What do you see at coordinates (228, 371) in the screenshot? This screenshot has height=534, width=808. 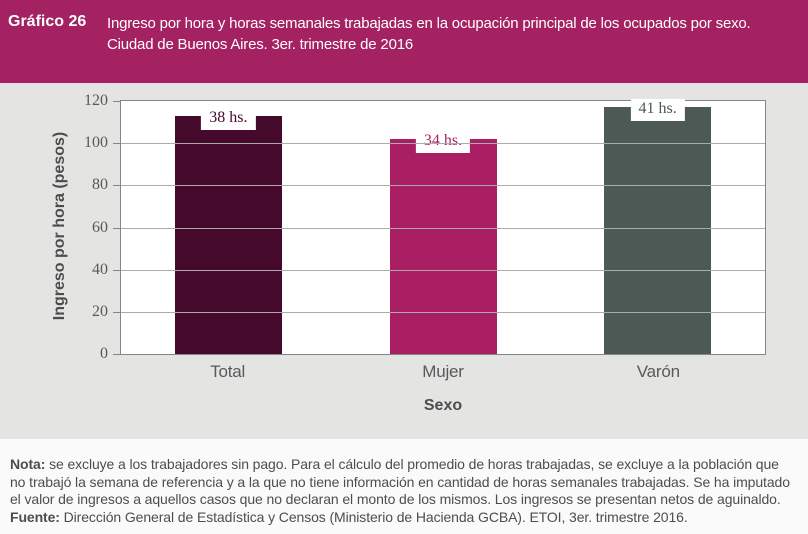 I see `x-axis-label-total: Total` at bounding box center [228, 371].